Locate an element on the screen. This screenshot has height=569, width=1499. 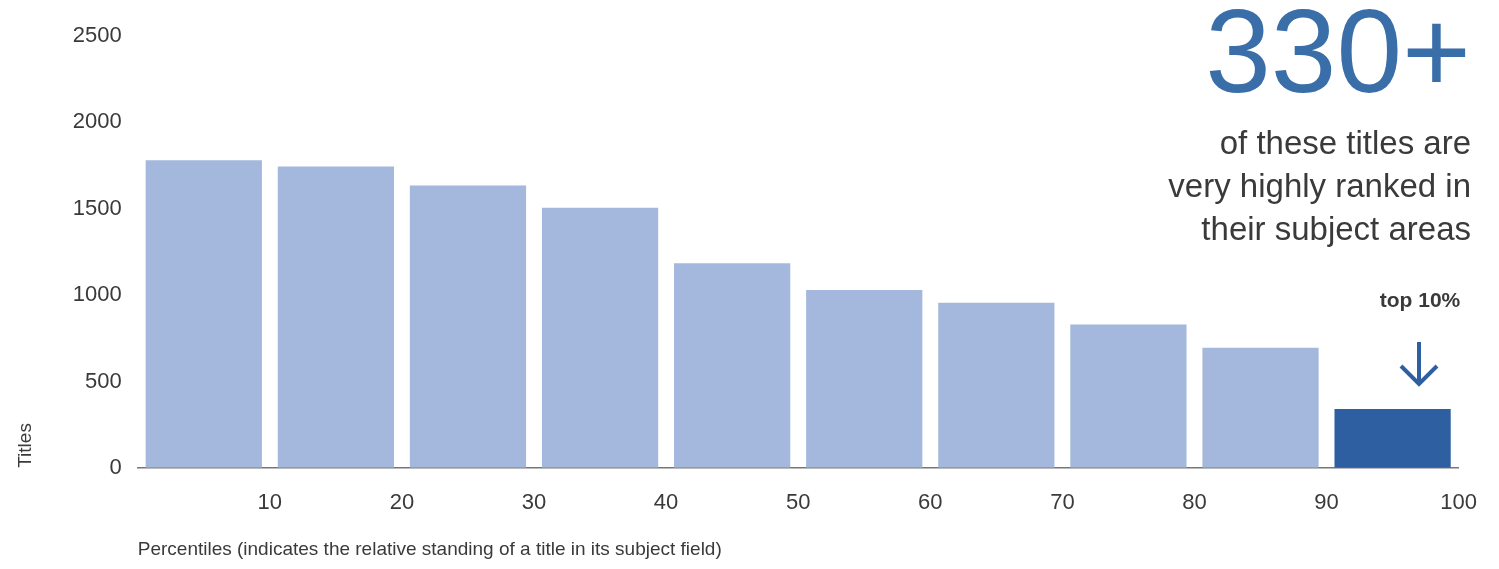
y-tick-label: 2500 is located at coordinates (97, 35).